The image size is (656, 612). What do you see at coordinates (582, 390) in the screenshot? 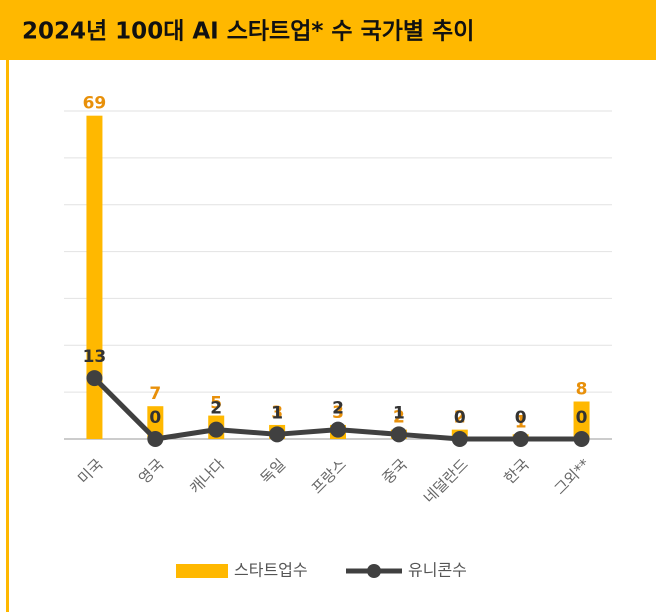
I see `data-label: 8` at bounding box center [582, 390].